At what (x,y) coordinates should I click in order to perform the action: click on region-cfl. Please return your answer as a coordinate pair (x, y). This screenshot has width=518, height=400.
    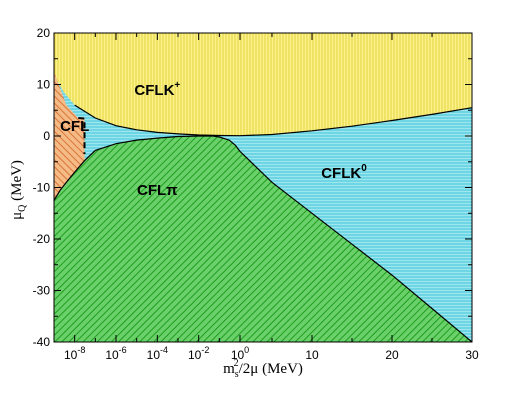
    Looking at the image, I should click on (69, 136).